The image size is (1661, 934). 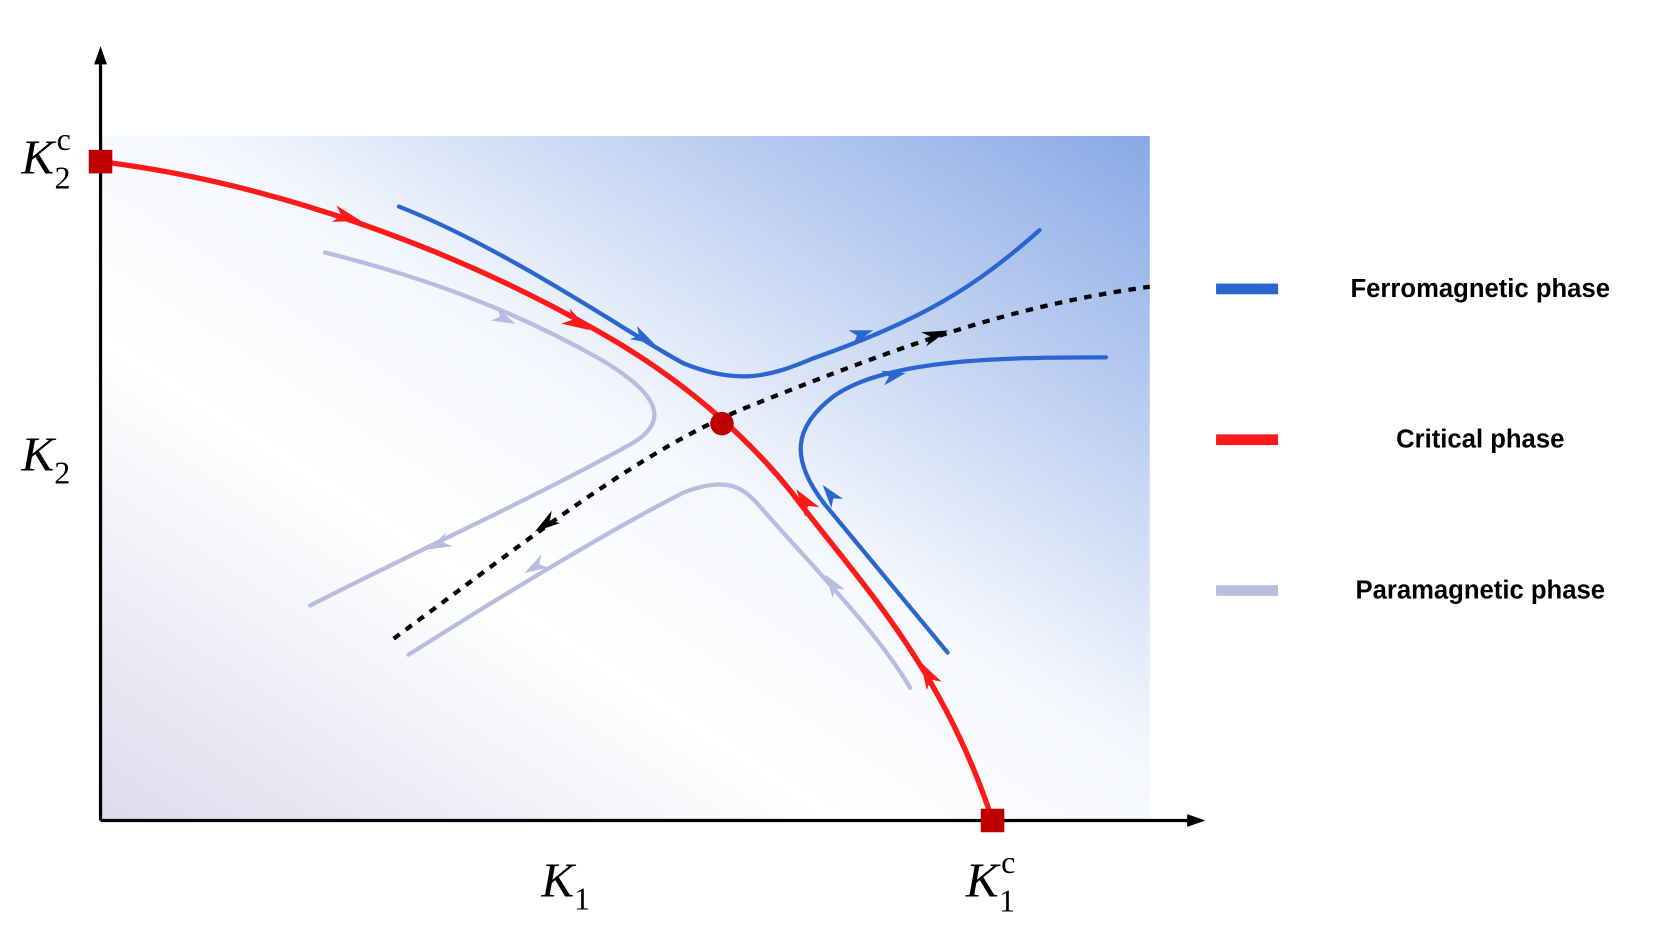 I want to click on x-axis-arrow, so click(x=1196, y=820).